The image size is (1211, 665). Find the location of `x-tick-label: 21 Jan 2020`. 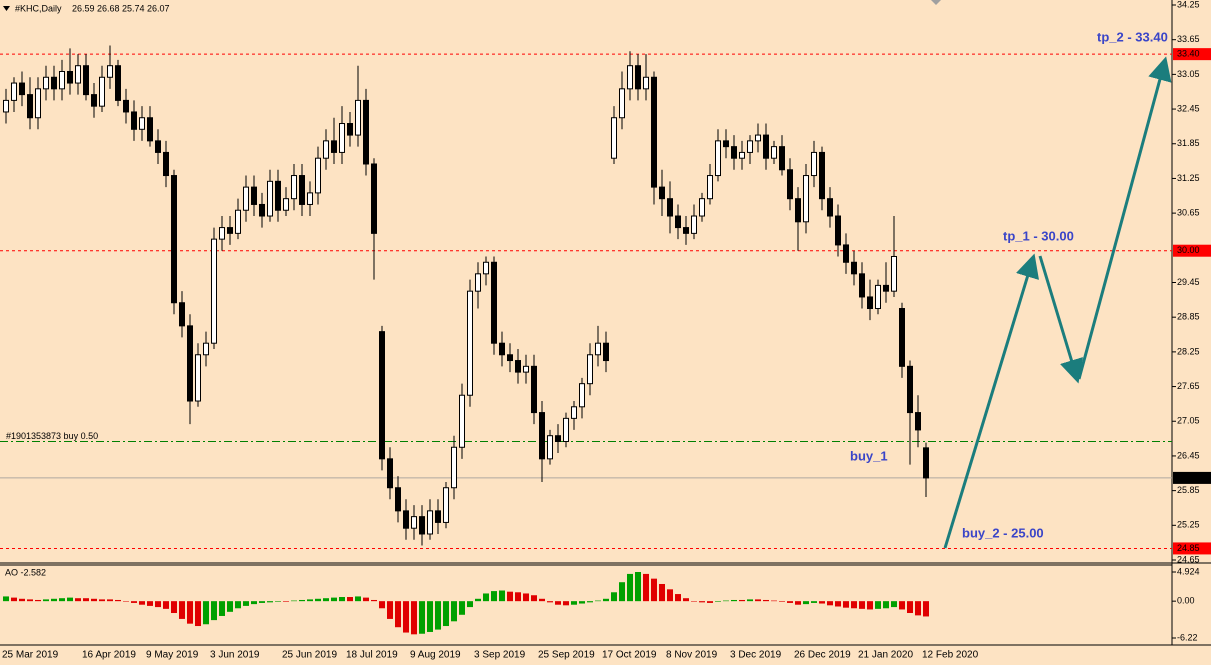

x-tick-label: 21 Jan 2020 is located at coordinates (885, 655).